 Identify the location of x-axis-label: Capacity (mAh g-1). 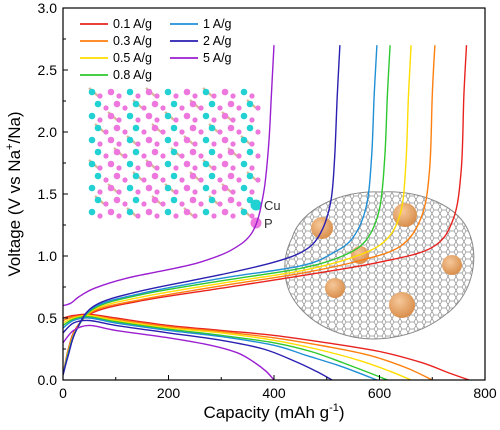
(273, 412).